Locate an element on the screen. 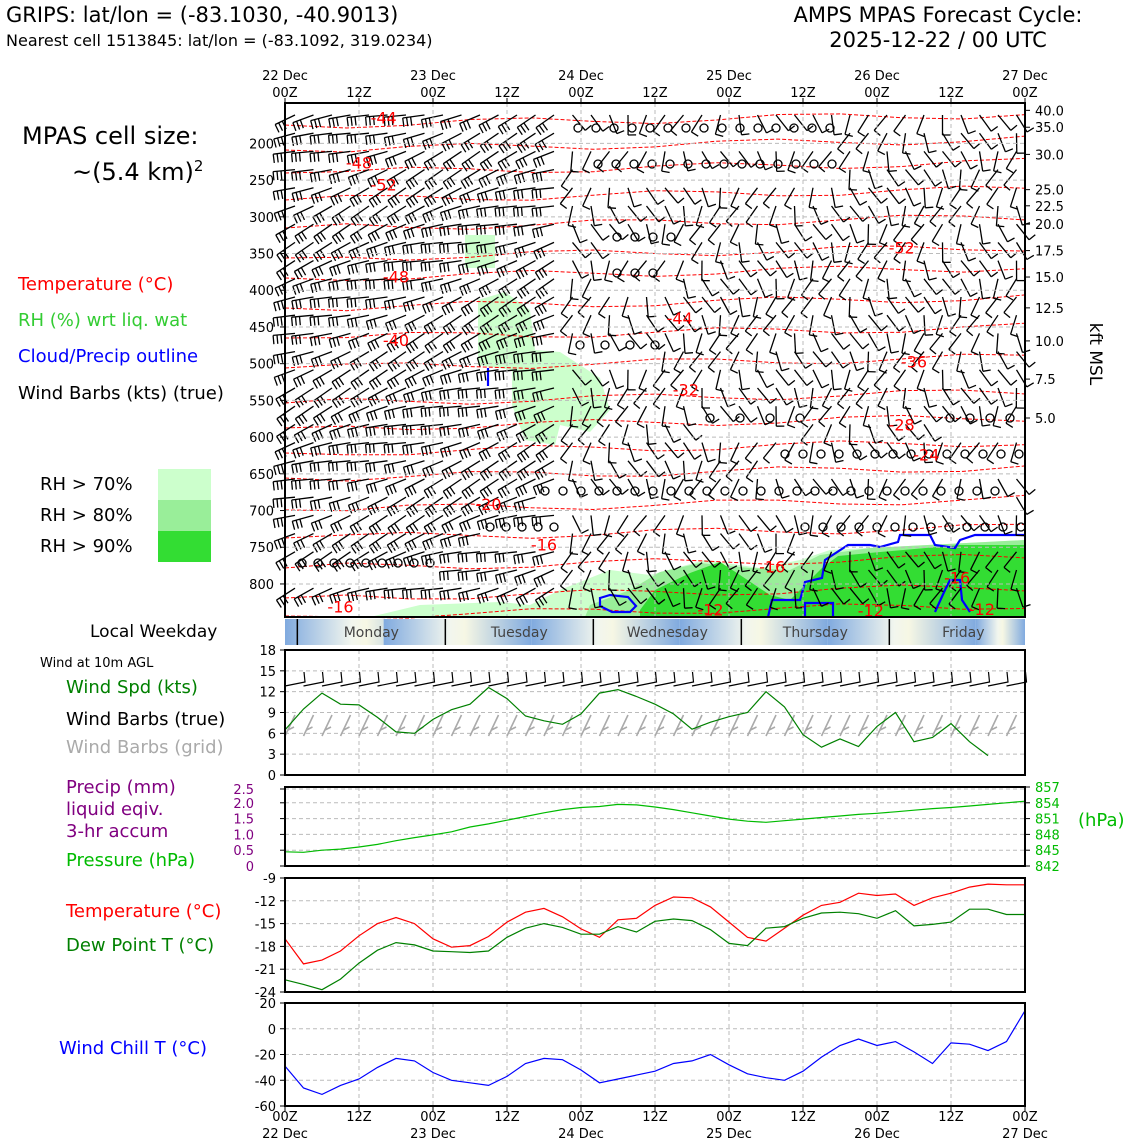 This screenshot has width=1140, height=1140. time-tick-hour-bottom: 12Z is located at coordinates (803, 1117).